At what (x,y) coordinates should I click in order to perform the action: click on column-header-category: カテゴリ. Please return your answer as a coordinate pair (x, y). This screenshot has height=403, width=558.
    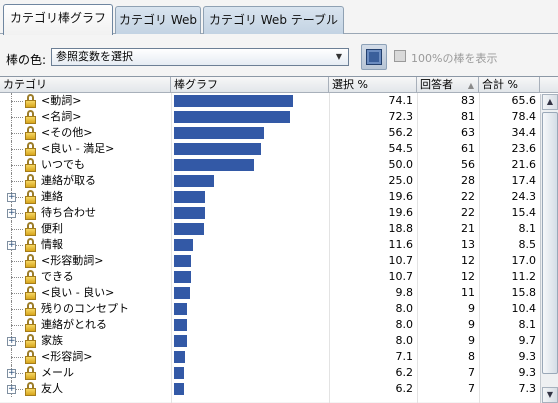
    Looking at the image, I should click on (85, 85).